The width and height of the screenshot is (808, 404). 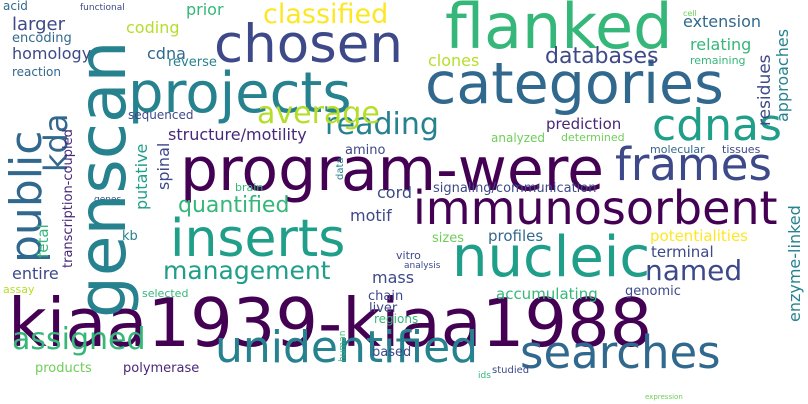 What do you see at coordinates (79, 339) in the screenshot?
I see `word-assigned: assigned` at bounding box center [79, 339].